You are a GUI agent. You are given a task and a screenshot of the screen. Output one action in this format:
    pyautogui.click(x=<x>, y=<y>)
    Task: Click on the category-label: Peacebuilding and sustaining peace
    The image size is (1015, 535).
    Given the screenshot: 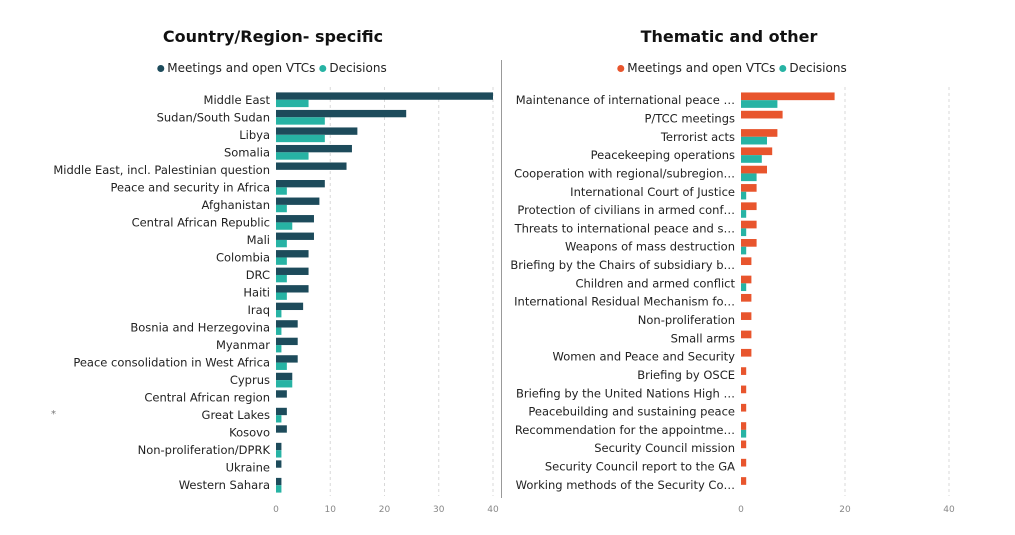 What is the action you would take?
    pyautogui.click(x=631, y=412)
    